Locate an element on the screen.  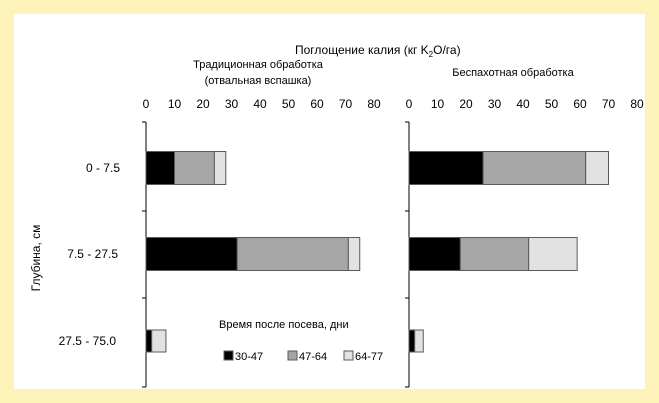
panel-title-line: (отвальная вспашка) is located at coordinates (258, 81).